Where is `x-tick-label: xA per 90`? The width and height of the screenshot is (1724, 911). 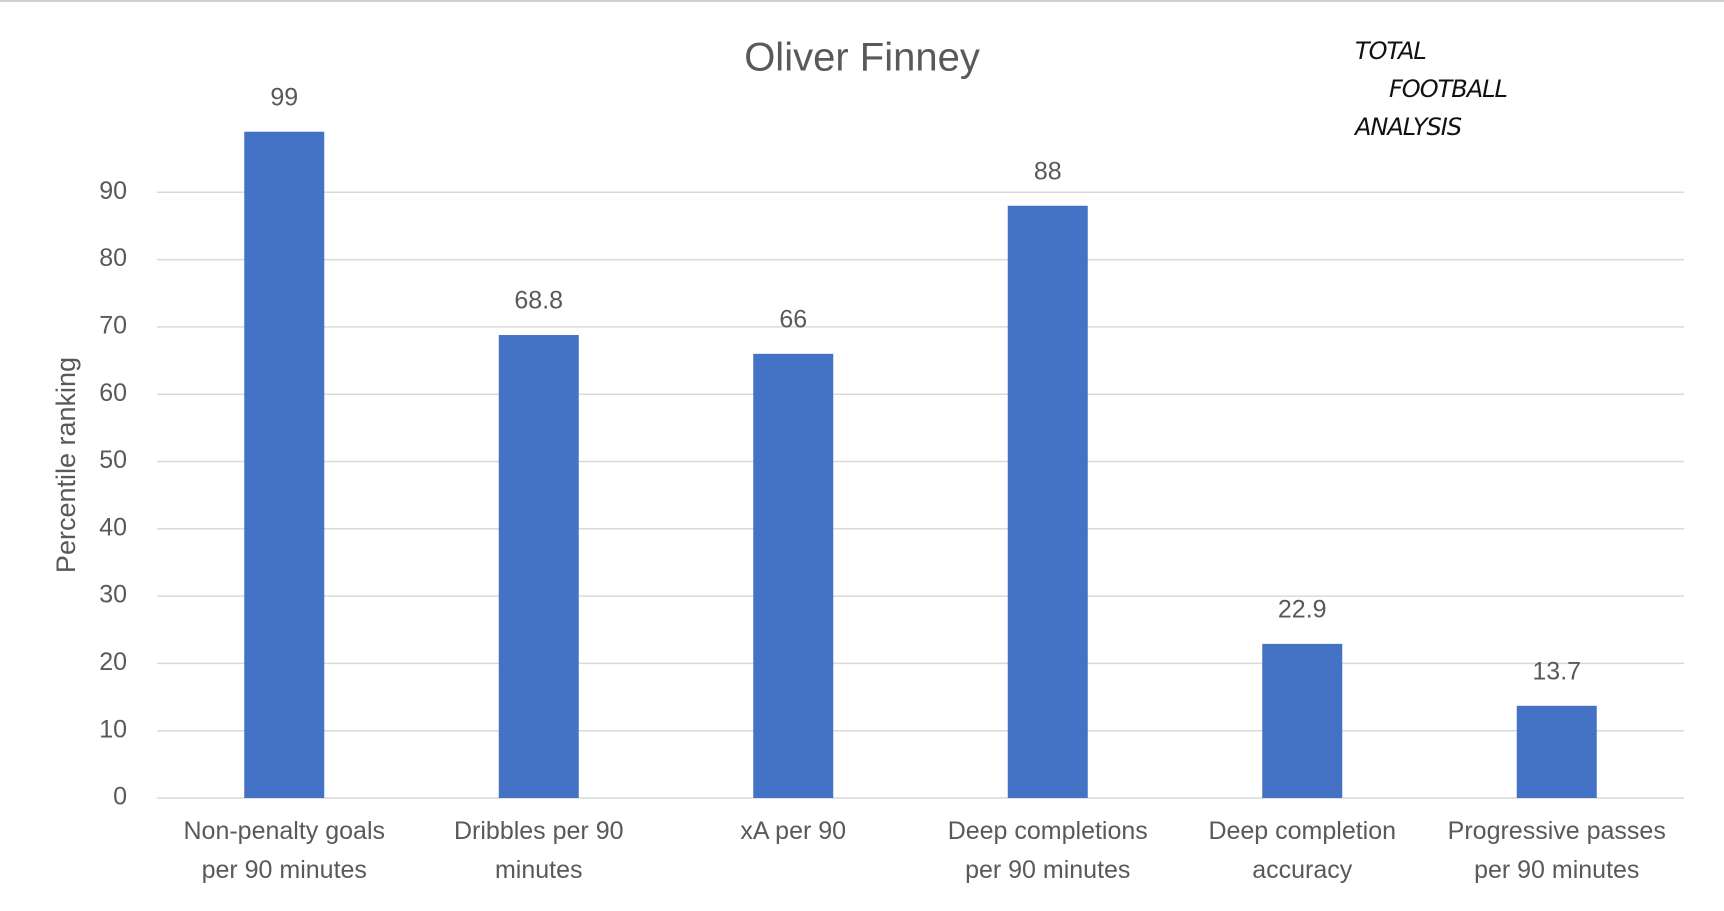 x-tick-label: xA per 90 is located at coordinates (793, 831).